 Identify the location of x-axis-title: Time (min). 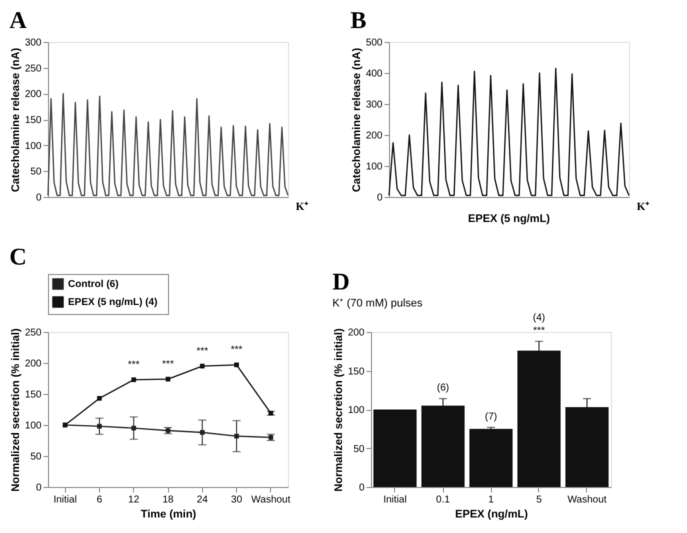
(168, 514).